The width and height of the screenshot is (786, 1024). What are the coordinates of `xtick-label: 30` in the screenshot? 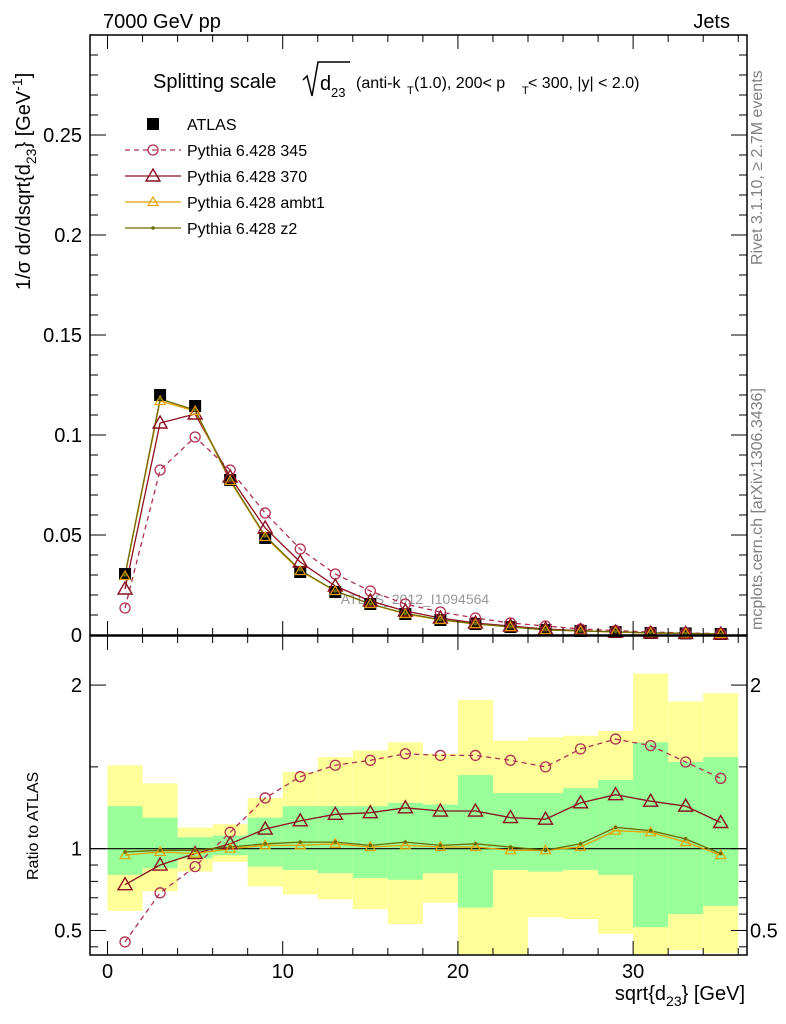 It's located at (633, 972).